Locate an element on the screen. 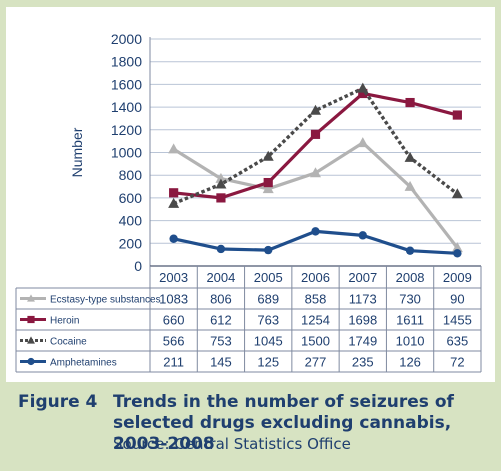  y-tick-label: 800 is located at coordinates (131, 175).